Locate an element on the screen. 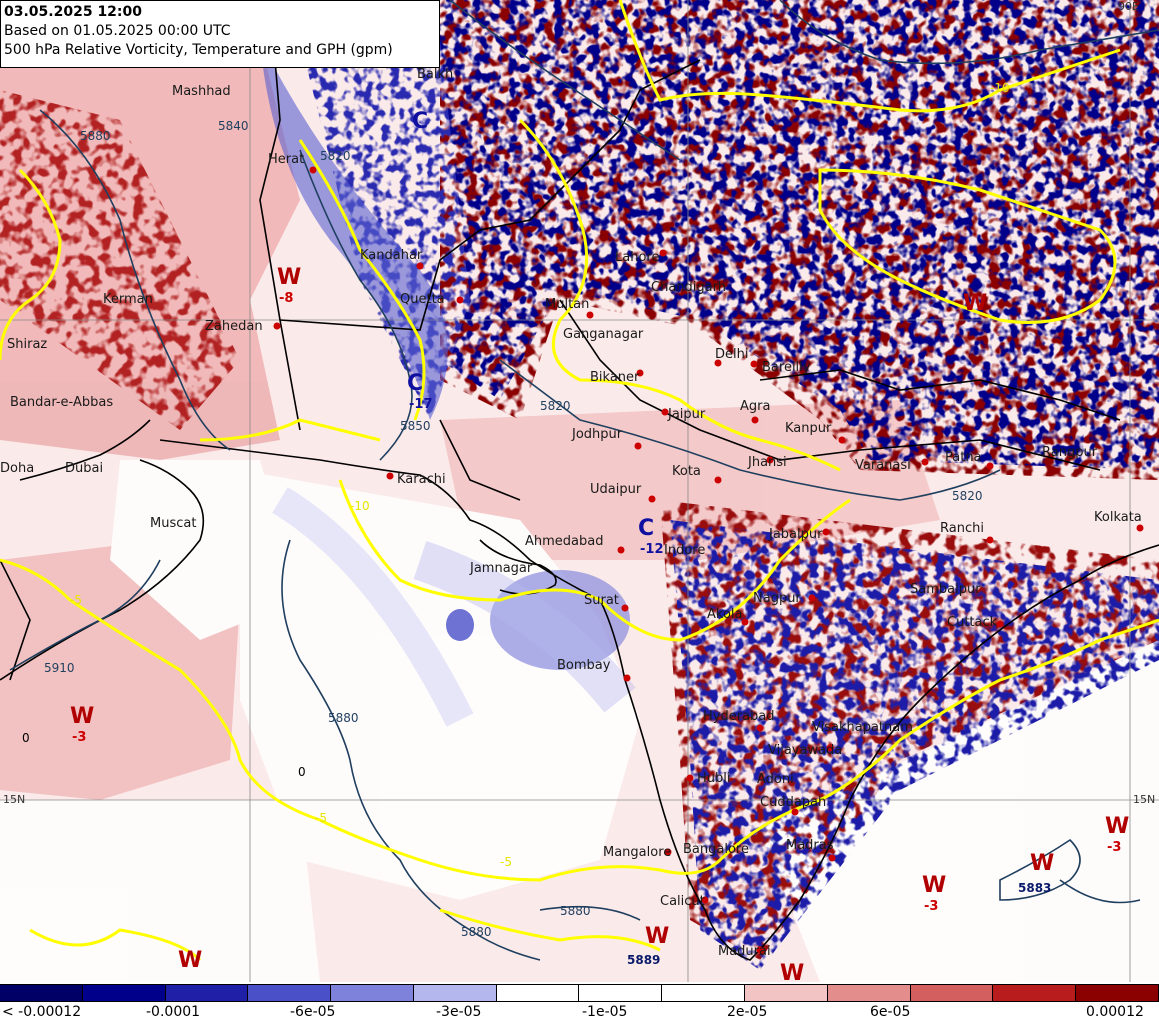 This screenshot has width=1159, height=1024. lon-label-top: 90E is located at coordinates (1128, 6).